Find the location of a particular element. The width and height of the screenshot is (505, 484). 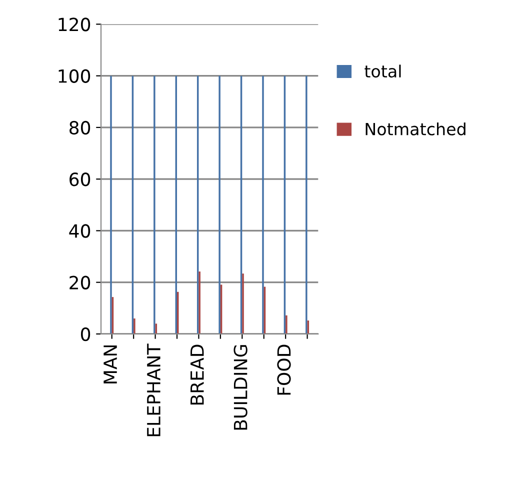

x-tick-label: FOOD is located at coordinates (284, 369).